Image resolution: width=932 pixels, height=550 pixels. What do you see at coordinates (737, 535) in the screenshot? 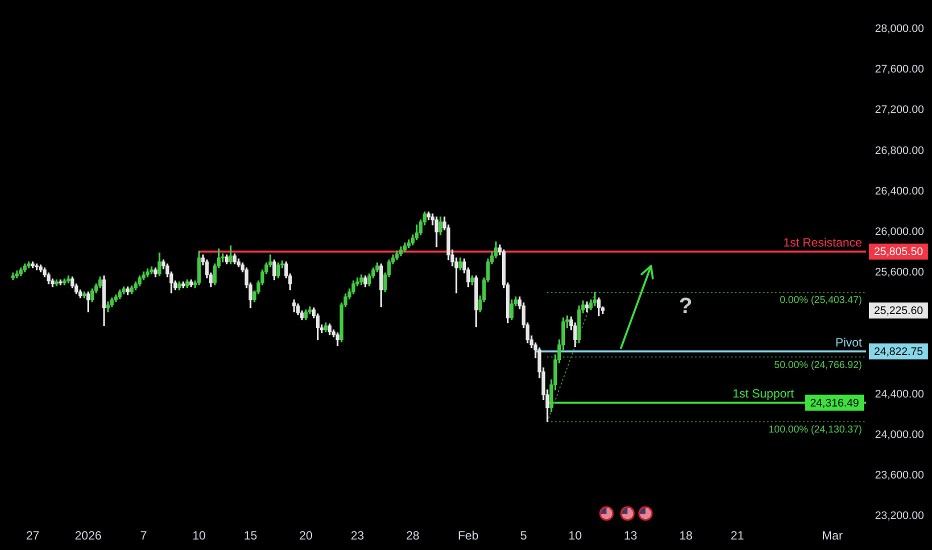
I see `x-tick-label: 21` at bounding box center [737, 535].